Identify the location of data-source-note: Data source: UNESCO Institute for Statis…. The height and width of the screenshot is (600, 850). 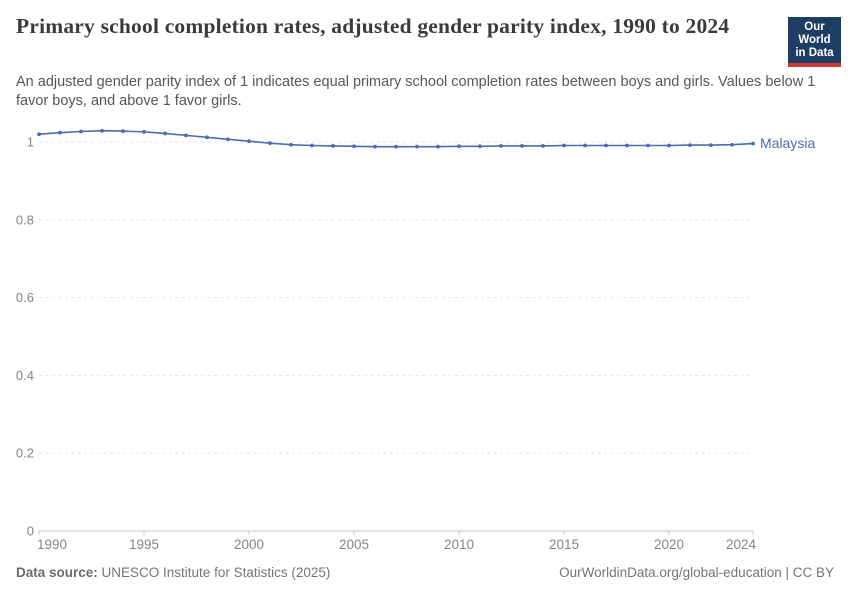
(173, 572).